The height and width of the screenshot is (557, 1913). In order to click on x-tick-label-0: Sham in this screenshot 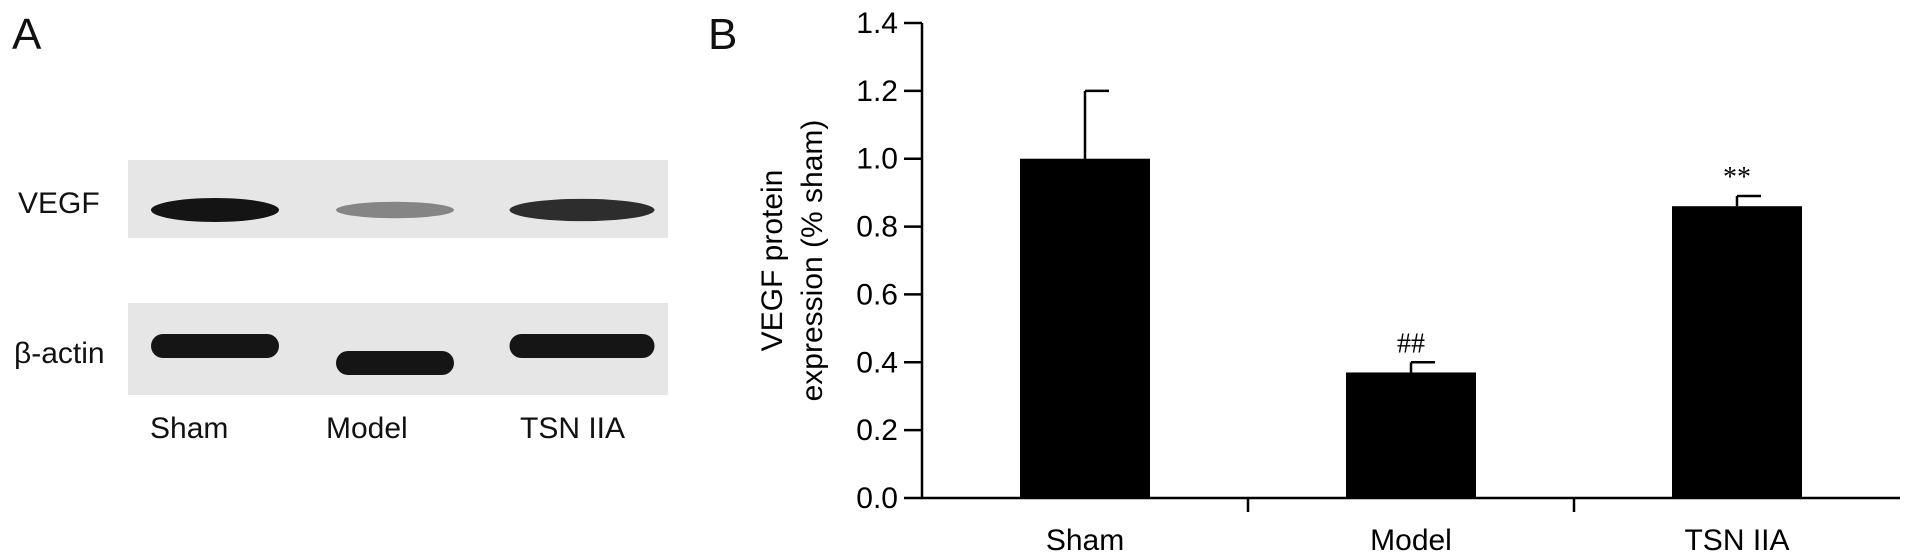, I will do `click(1085, 540)`.